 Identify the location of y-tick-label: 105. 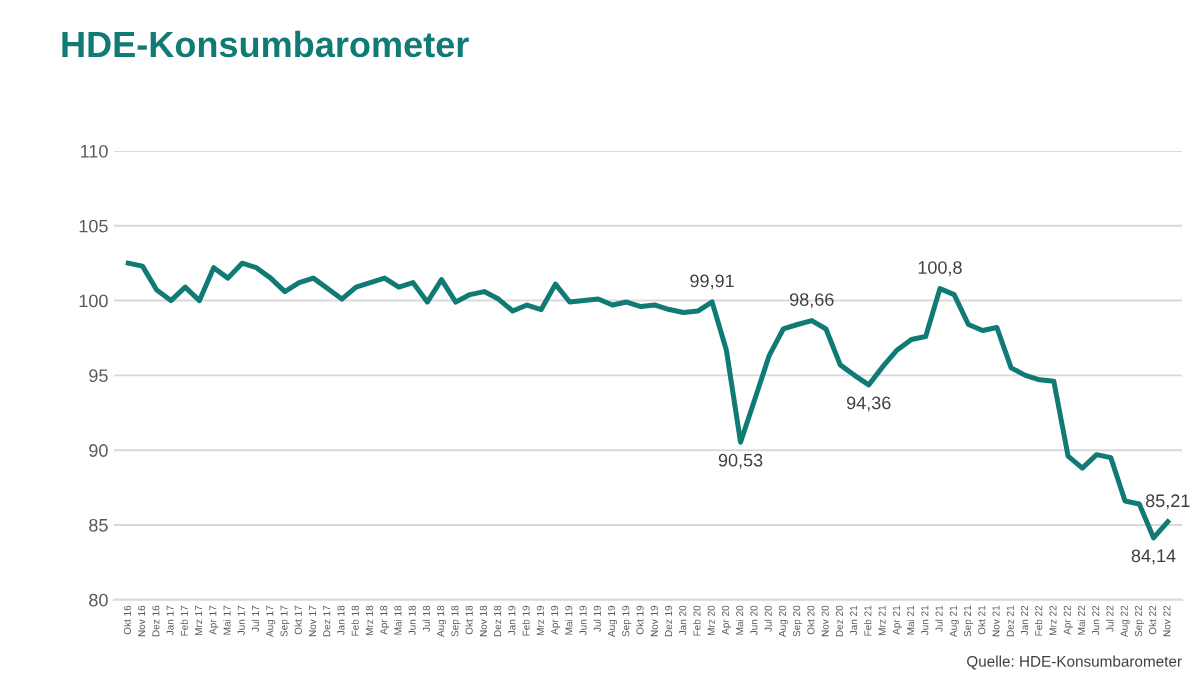
(93, 226).